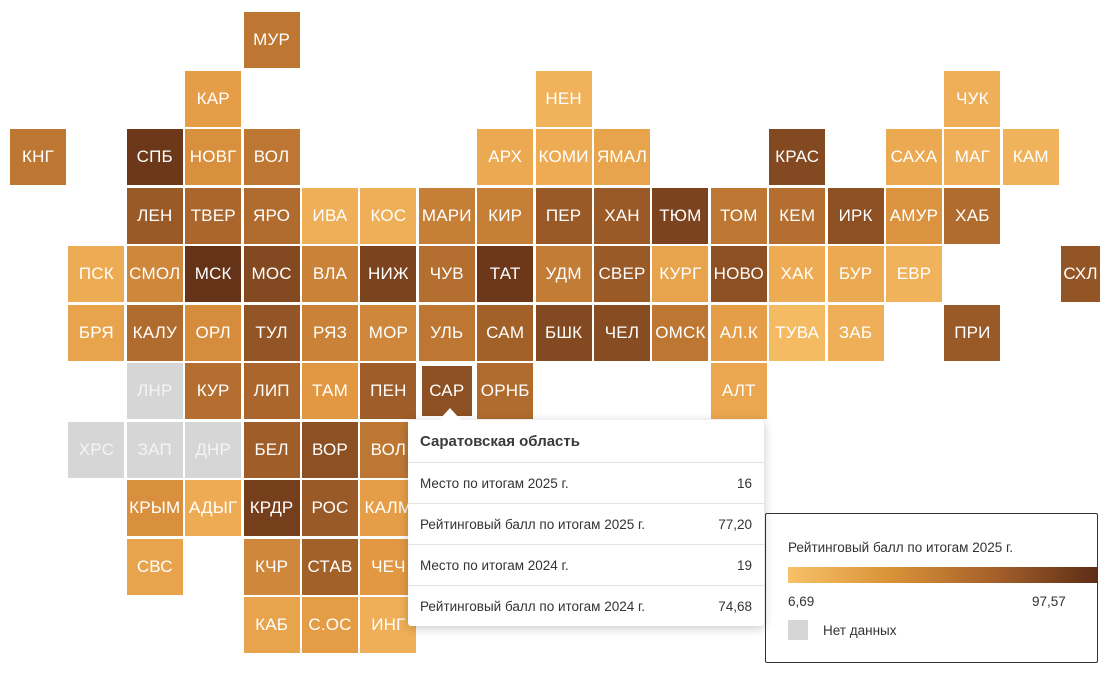 The width and height of the screenshot is (1100, 681). What do you see at coordinates (154, 332) in the screenshot?
I see `region-tile: КАЛУ` at bounding box center [154, 332].